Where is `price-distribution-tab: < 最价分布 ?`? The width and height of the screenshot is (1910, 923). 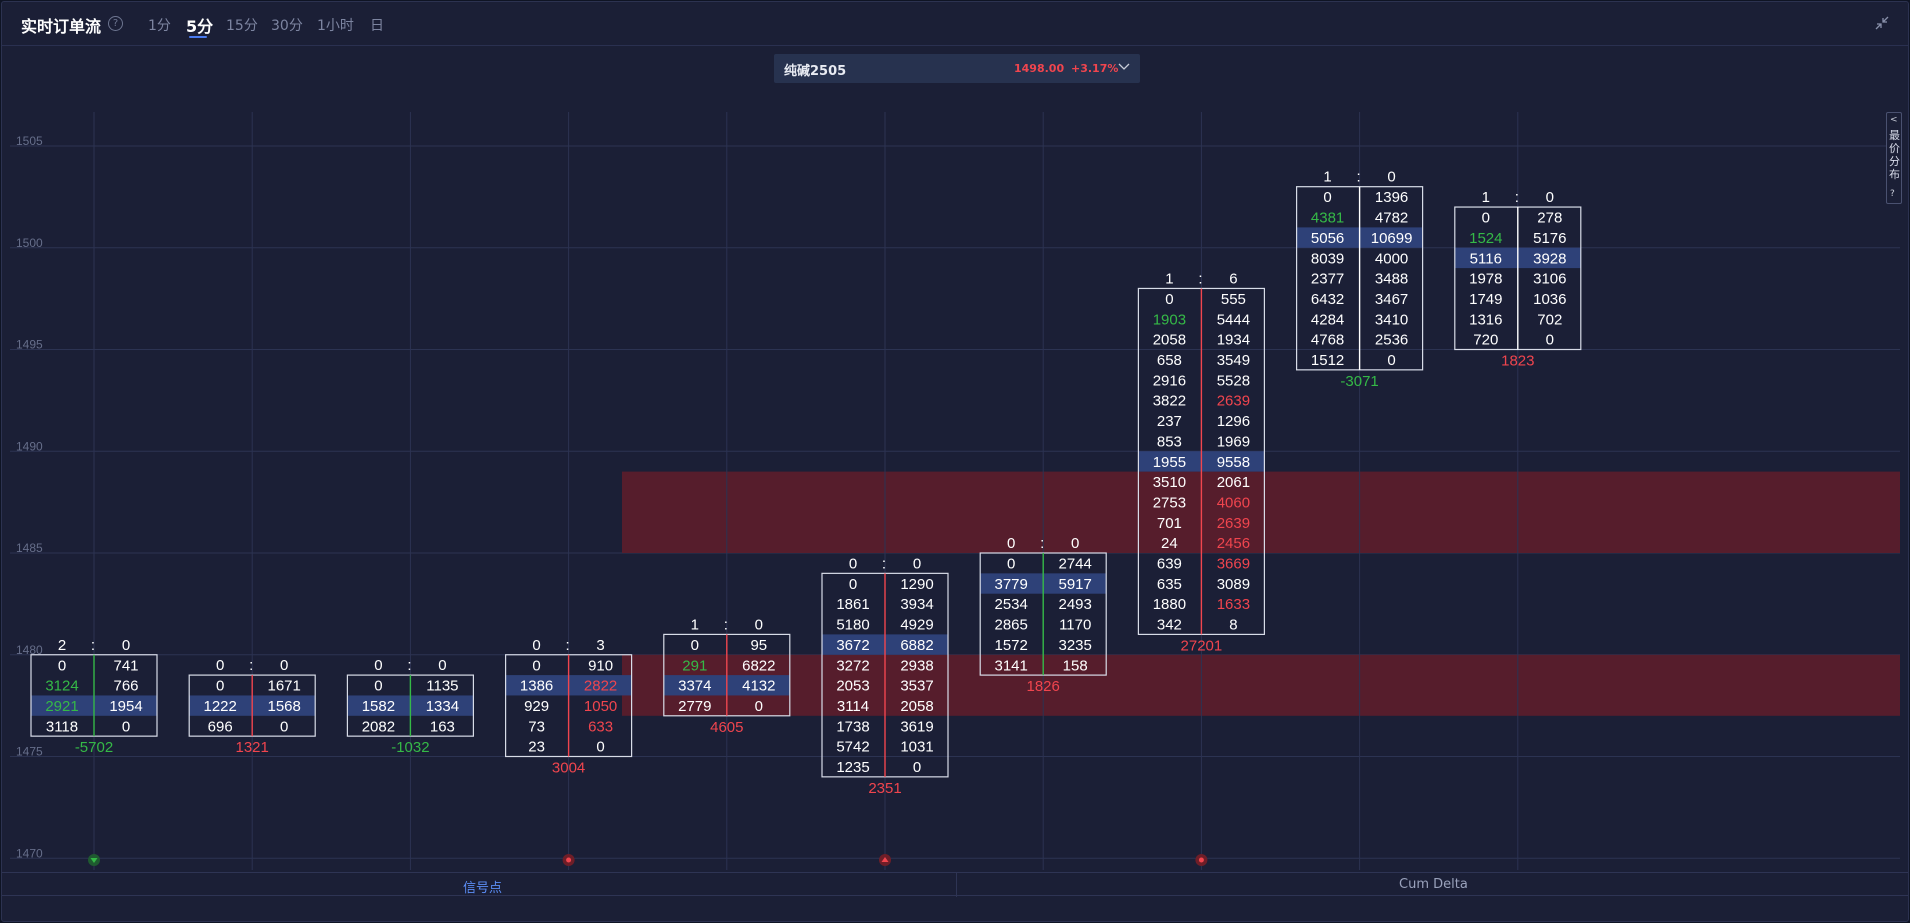 price-distribution-tab: < 最价分布 ? is located at coordinates (1894, 158).